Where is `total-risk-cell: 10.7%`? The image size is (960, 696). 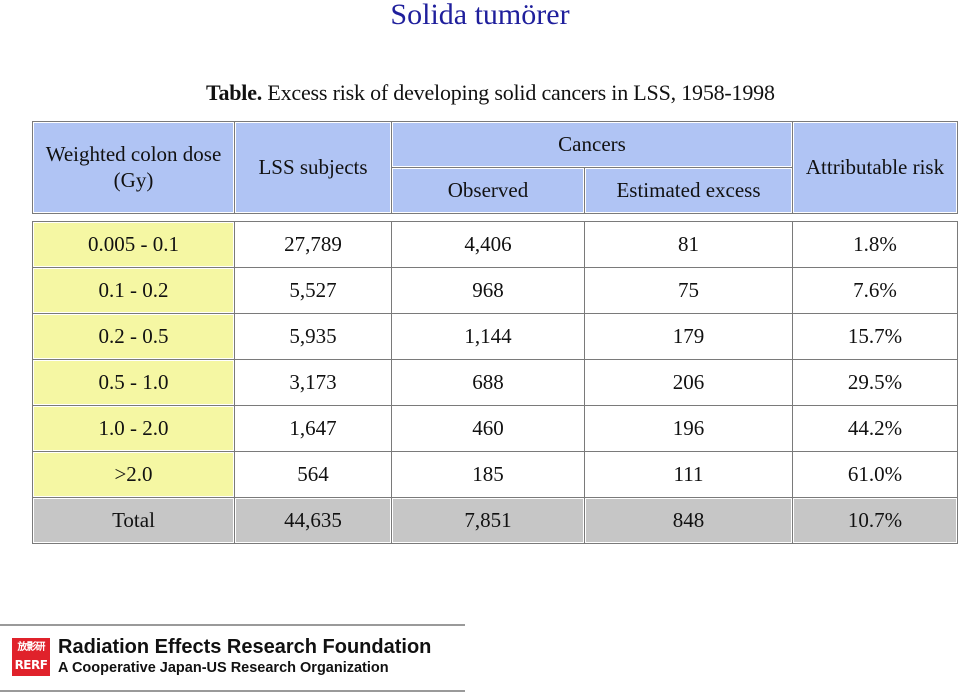 total-risk-cell: 10.7% is located at coordinates (875, 520).